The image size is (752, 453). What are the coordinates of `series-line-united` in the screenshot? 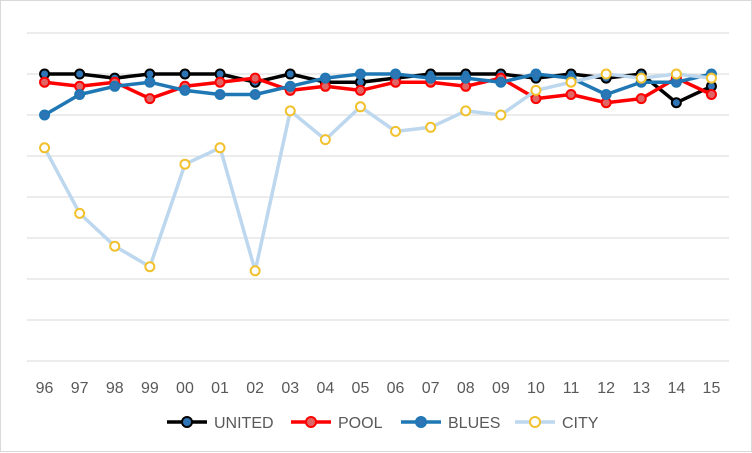 It's located at (378, 88).